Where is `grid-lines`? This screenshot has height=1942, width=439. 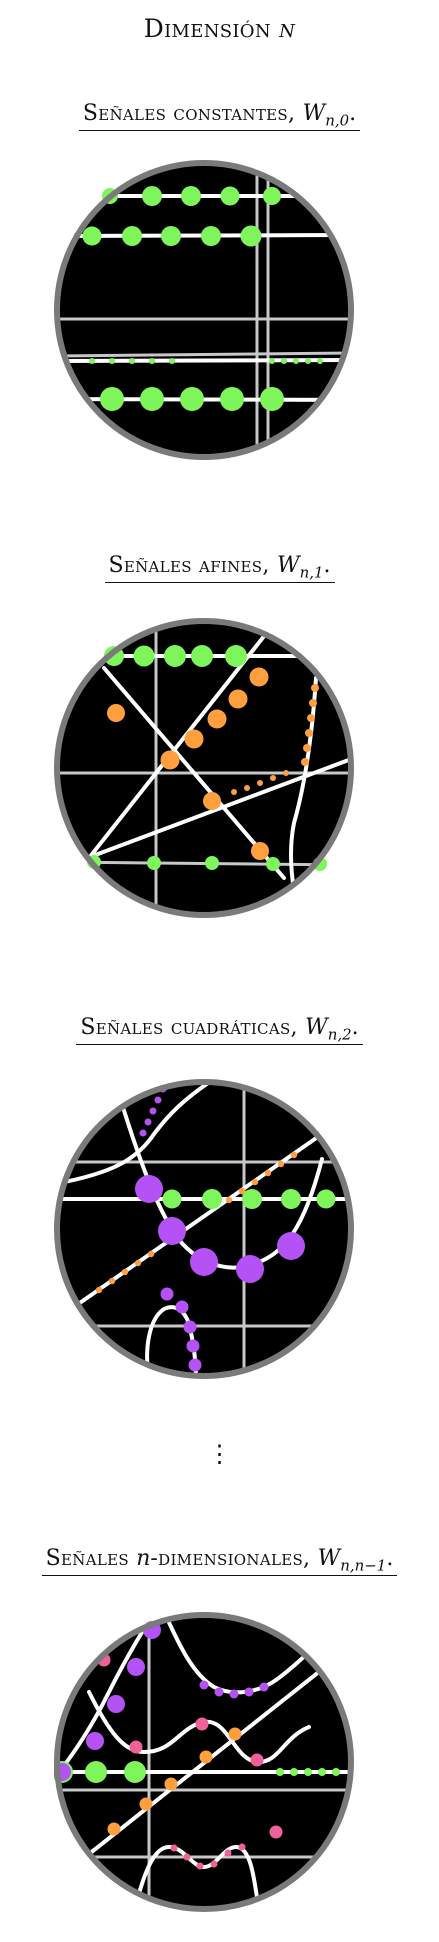 grid-lines is located at coordinates (204, 310).